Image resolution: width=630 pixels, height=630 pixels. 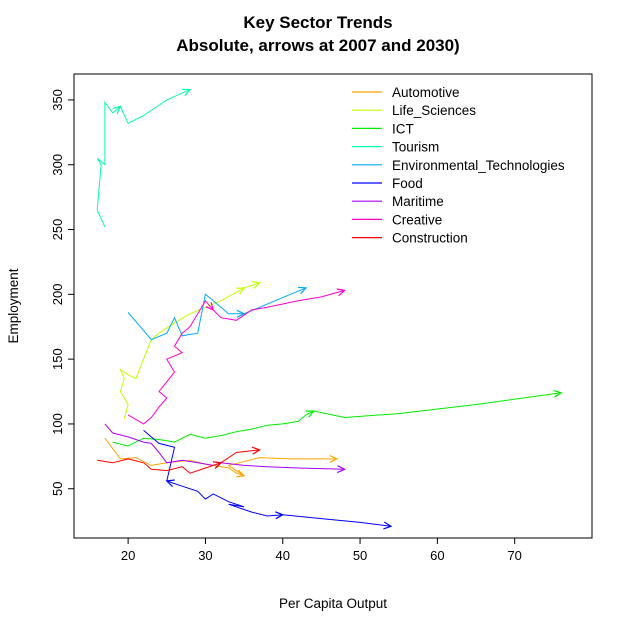 What do you see at coordinates (403, 128) in the screenshot?
I see `legend-label: ICT` at bounding box center [403, 128].